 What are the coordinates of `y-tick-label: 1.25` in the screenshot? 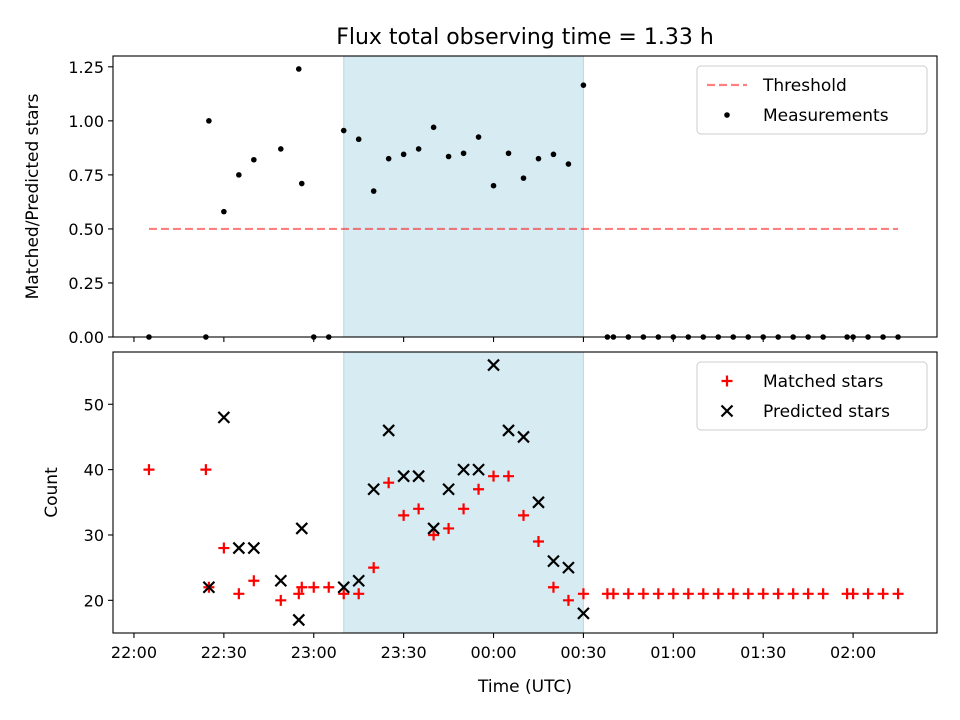 It's located at (86, 67).